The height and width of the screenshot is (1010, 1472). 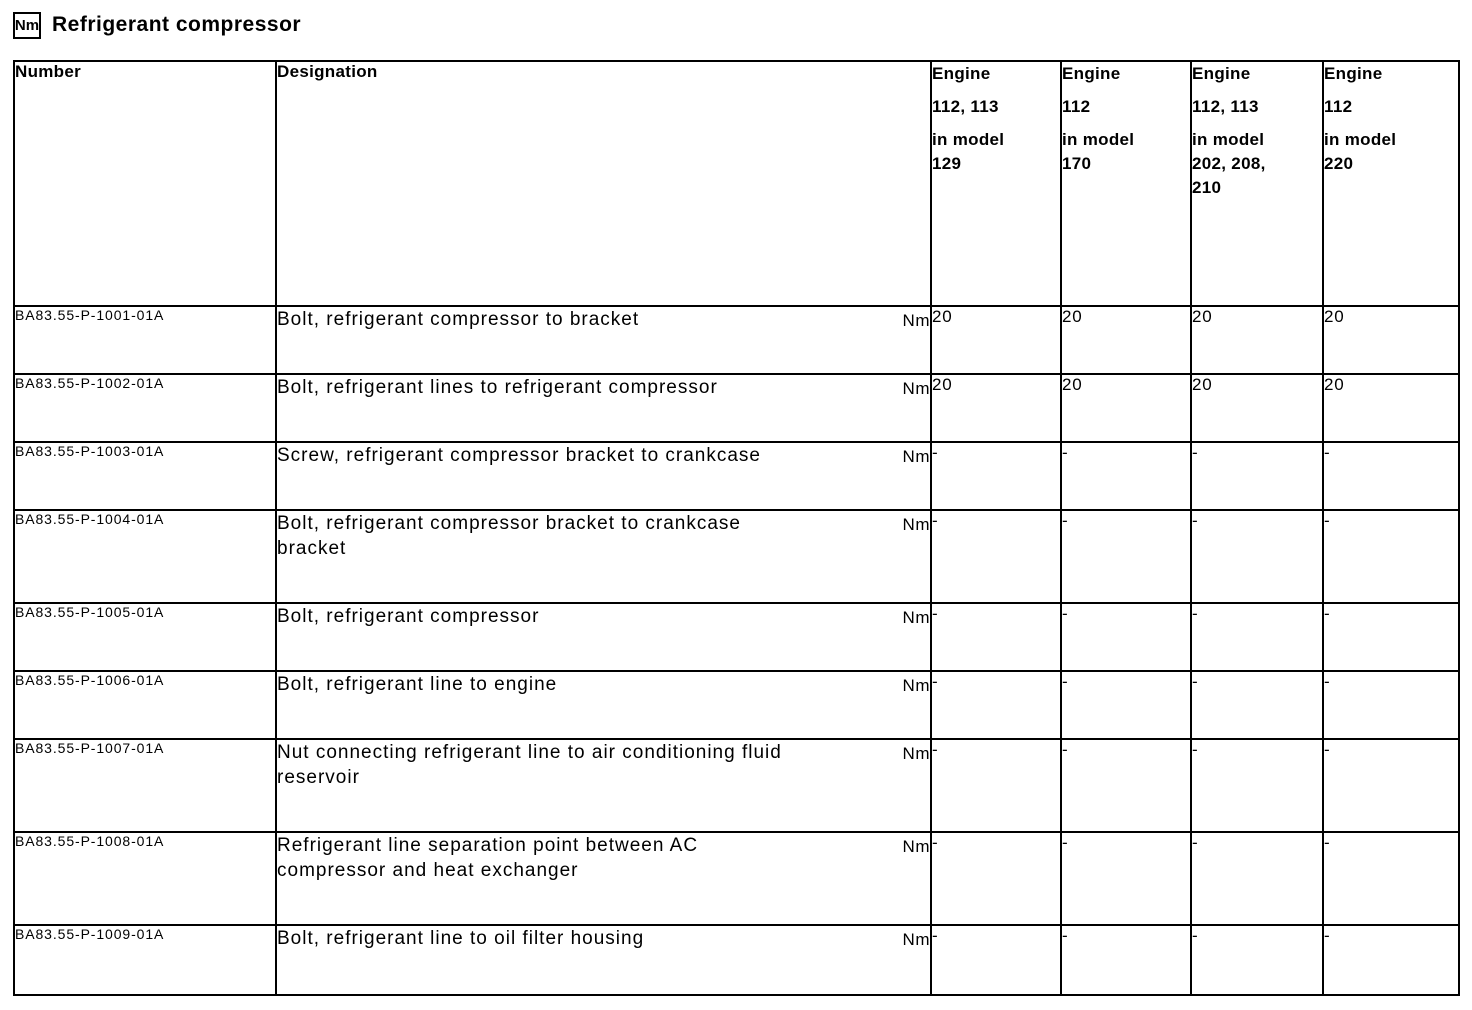 I want to click on page-header: Nm Refrigerant compressor, so click(x=157, y=25).